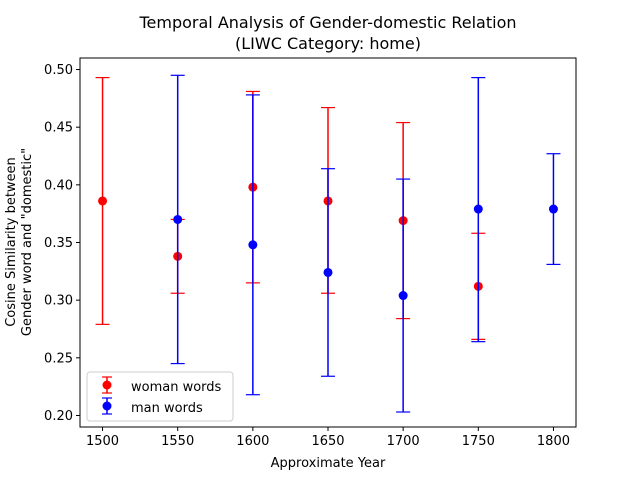  I want to click on legend-marker-man-words, so click(107, 406).